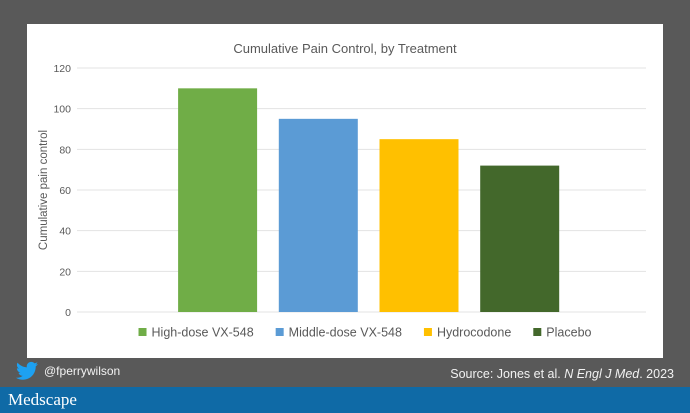 This screenshot has width=690, height=413. Describe the element at coordinates (345, 333) in the screenshot. I see `legend-label: Middle-dose VX-548` at that location.